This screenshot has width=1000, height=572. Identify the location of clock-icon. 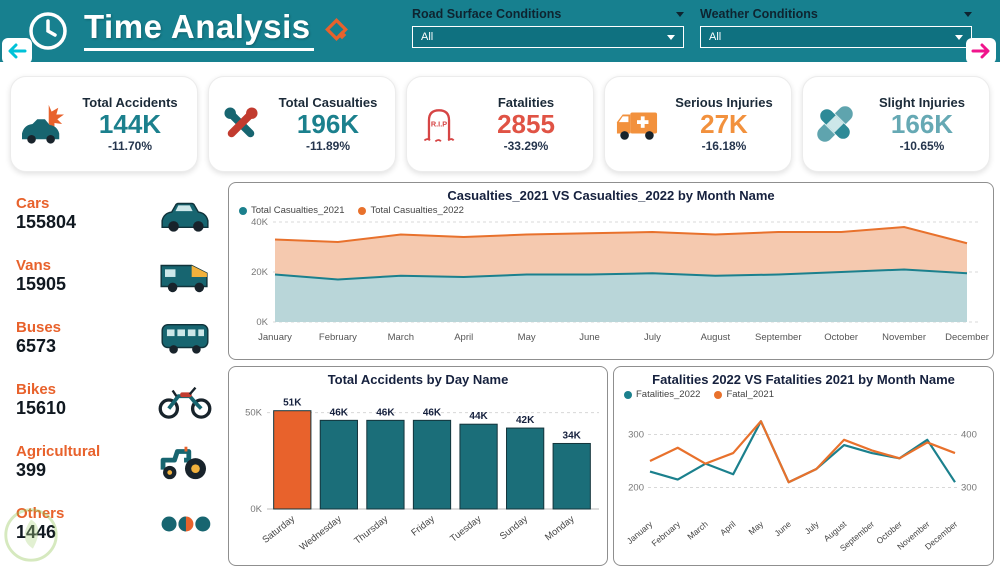
(48, 33).